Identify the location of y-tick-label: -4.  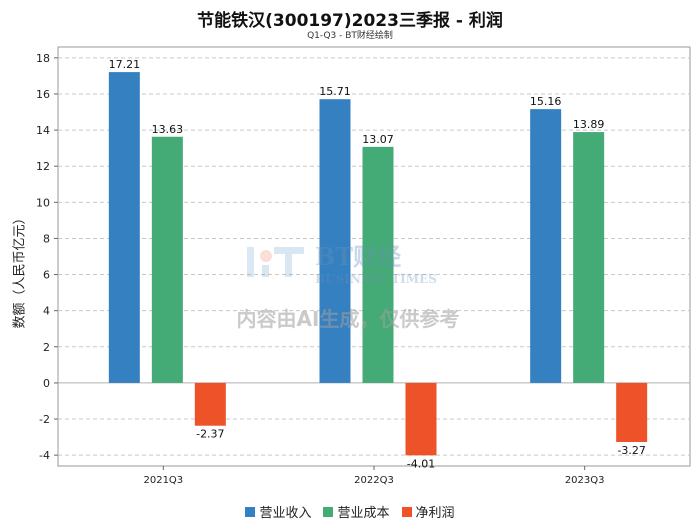
(44, 455).